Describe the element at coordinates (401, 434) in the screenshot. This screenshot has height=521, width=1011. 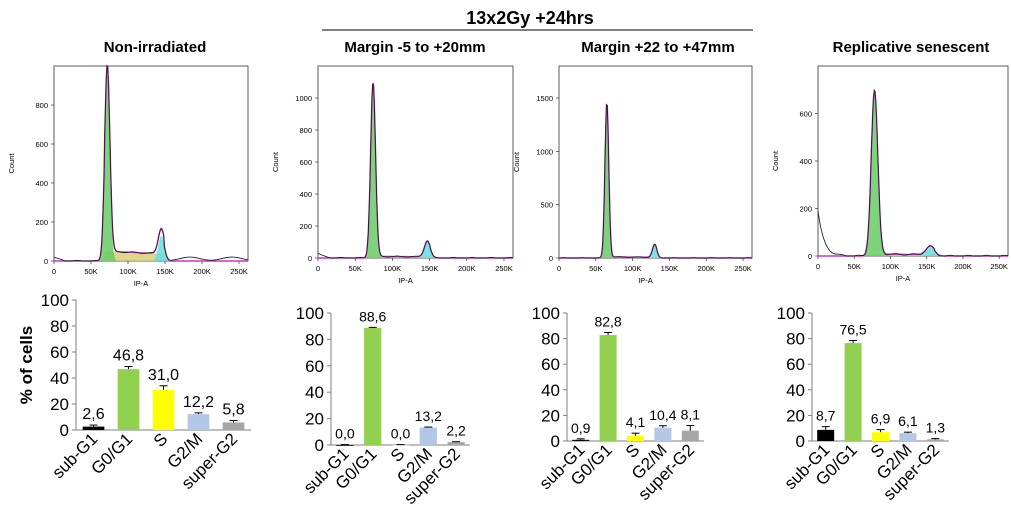
I see `data-label-s: 0,0` at that location.